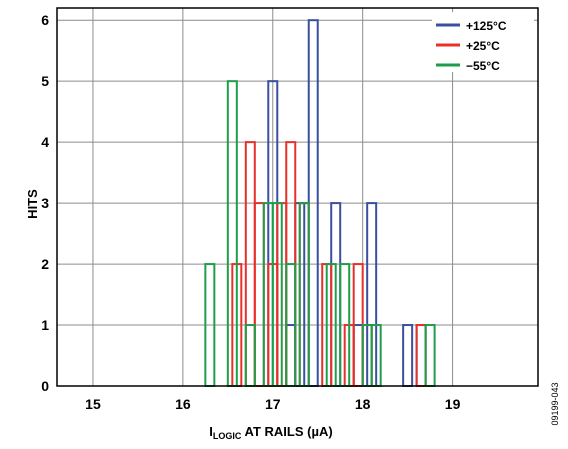 Image resolution: width=568 pixels, height=449 pixels. What do you see at coordinates (286, 431) in the screenshot?
I see `x-axis-title-rest: AT RAILS (µA)` at bounding box center [286, 431].